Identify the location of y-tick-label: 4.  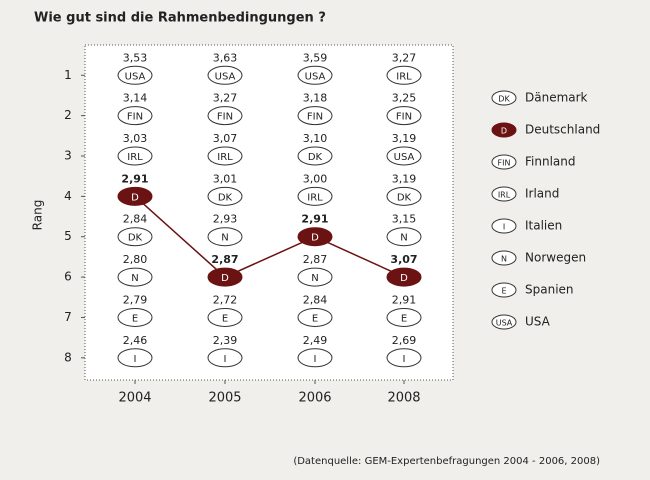
(68, 196).